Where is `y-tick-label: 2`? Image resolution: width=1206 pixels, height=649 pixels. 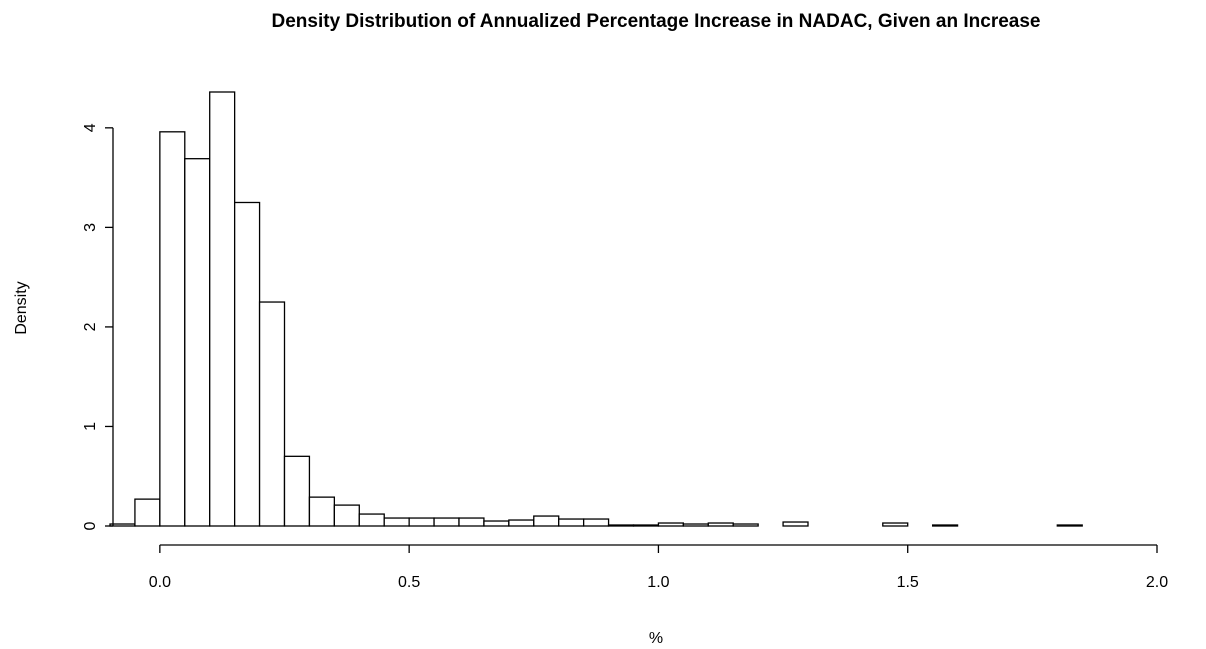
y-tick-label: 2 is located at coordinates (90, 326).